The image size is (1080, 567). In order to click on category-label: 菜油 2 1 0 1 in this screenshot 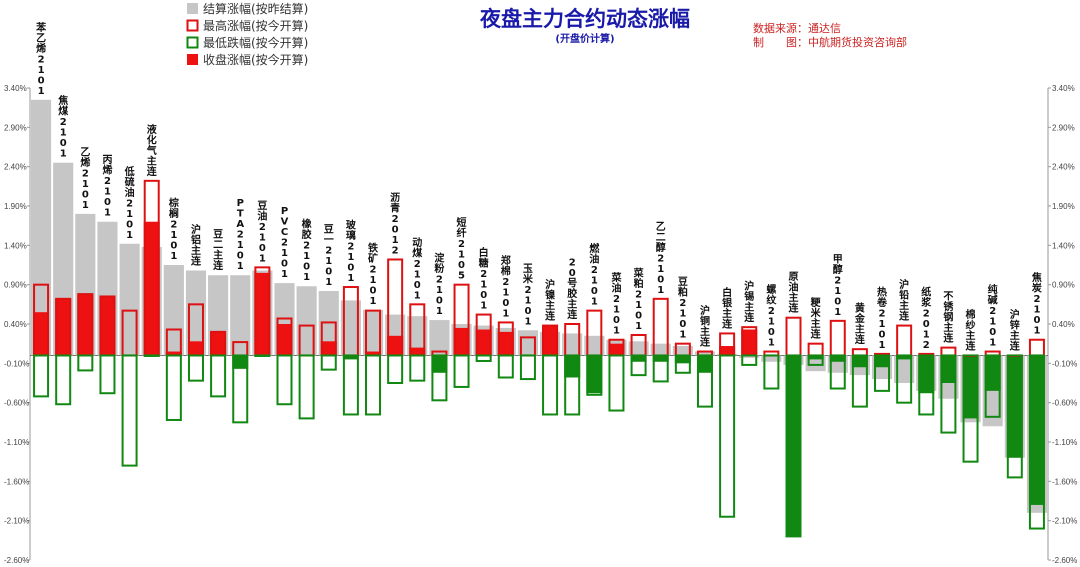, I will do `click(616, 304)`.